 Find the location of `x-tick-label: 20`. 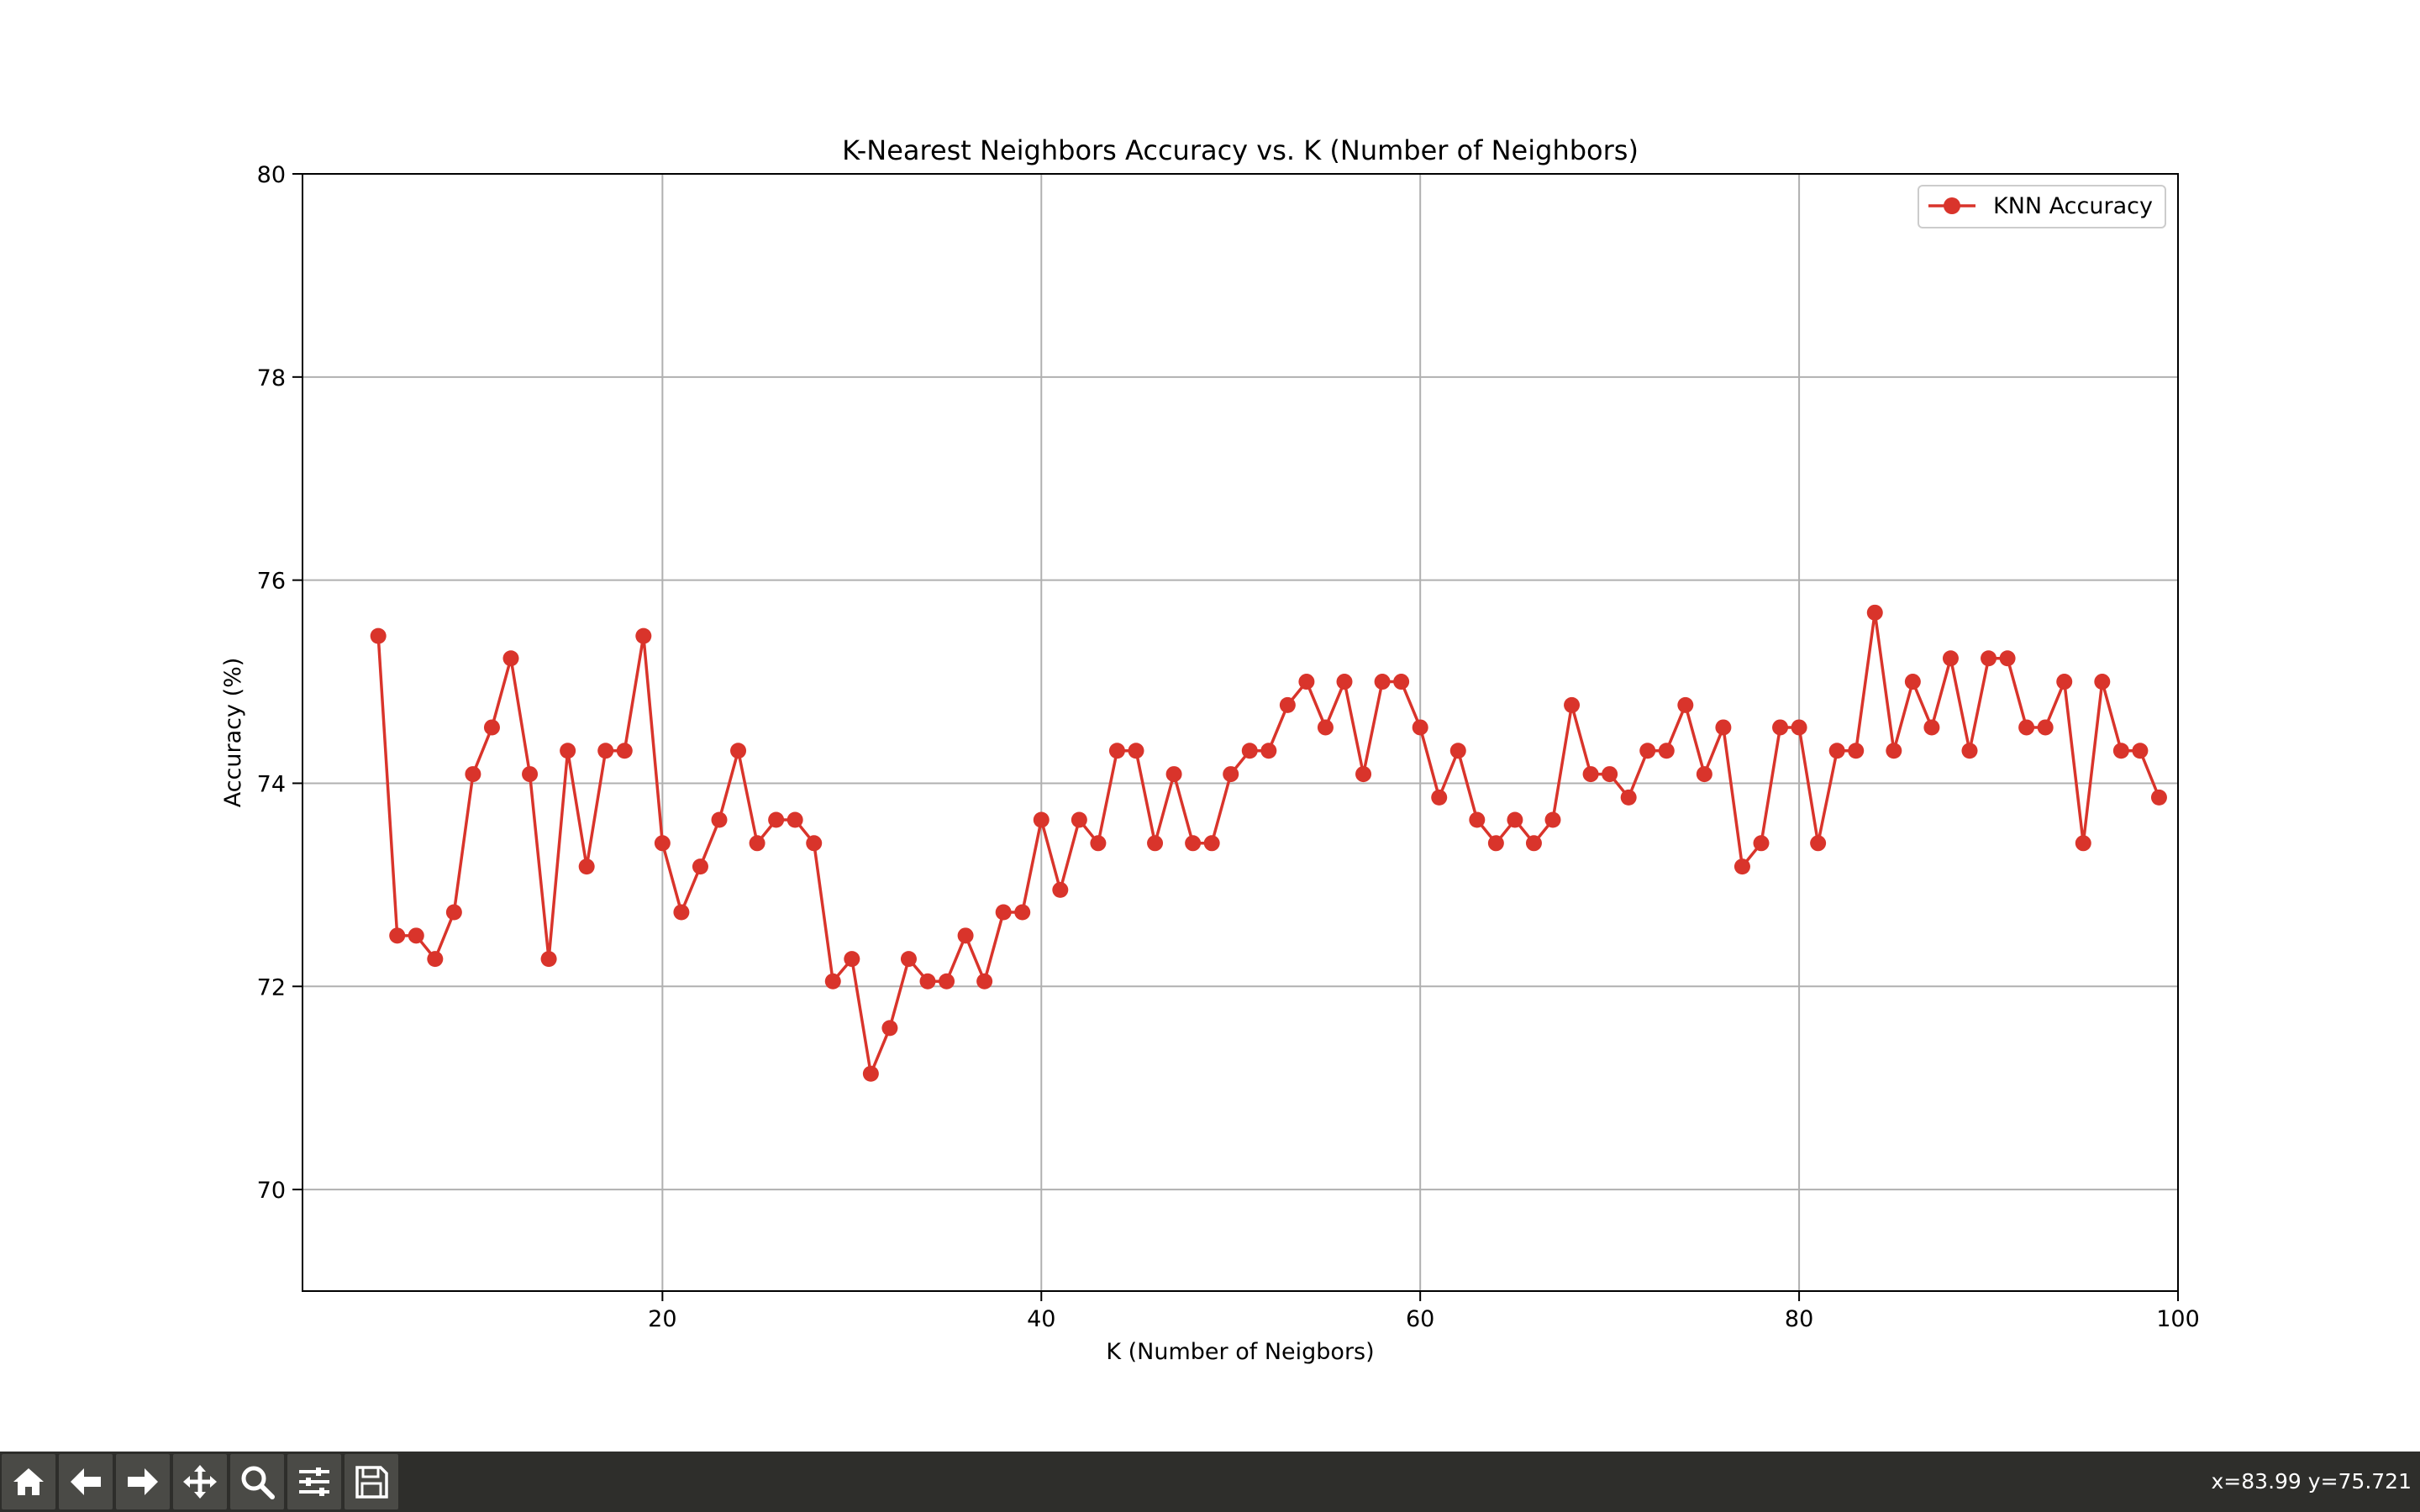

x-tick-label: 20 is located at coordinates (662, 1319).